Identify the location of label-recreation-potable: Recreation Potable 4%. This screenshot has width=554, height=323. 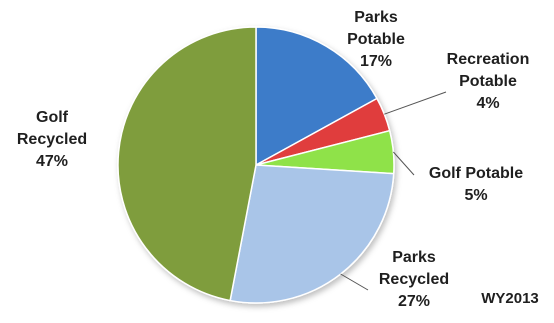
(488, 81).